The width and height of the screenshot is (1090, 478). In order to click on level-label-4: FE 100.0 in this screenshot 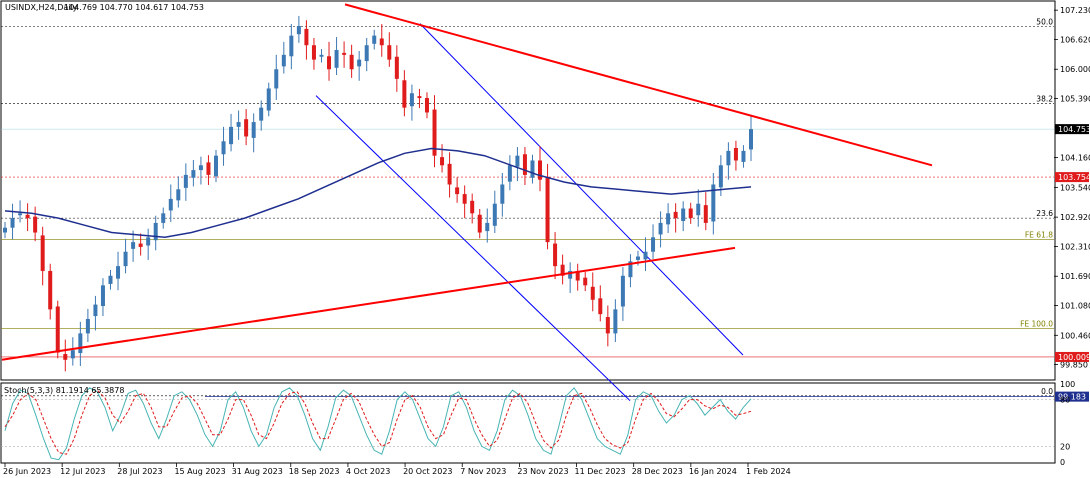, I will do `click(1036, 324)`.